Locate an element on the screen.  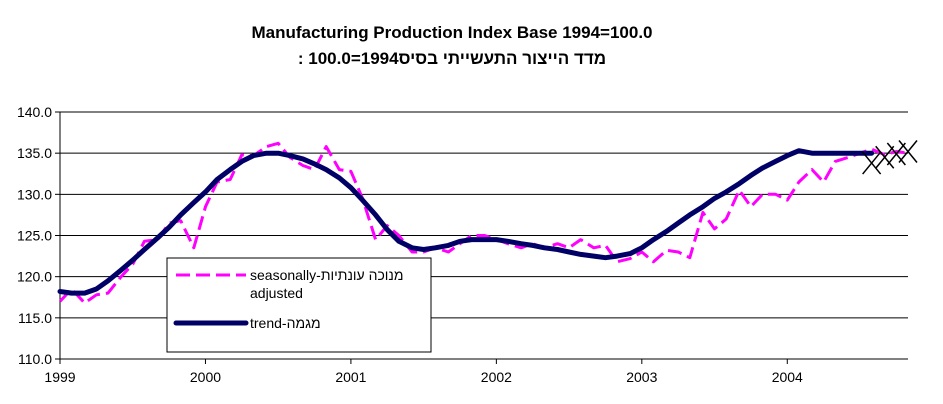
legend-label-trend: trend-מגמה is located at coordinates (285, 323).